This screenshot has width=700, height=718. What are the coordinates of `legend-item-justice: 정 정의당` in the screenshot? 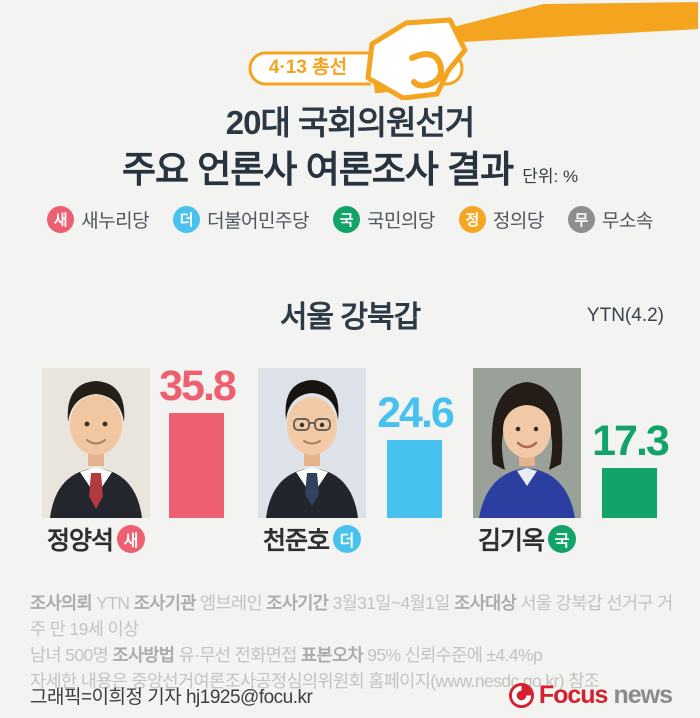 It's located at (501, 219).